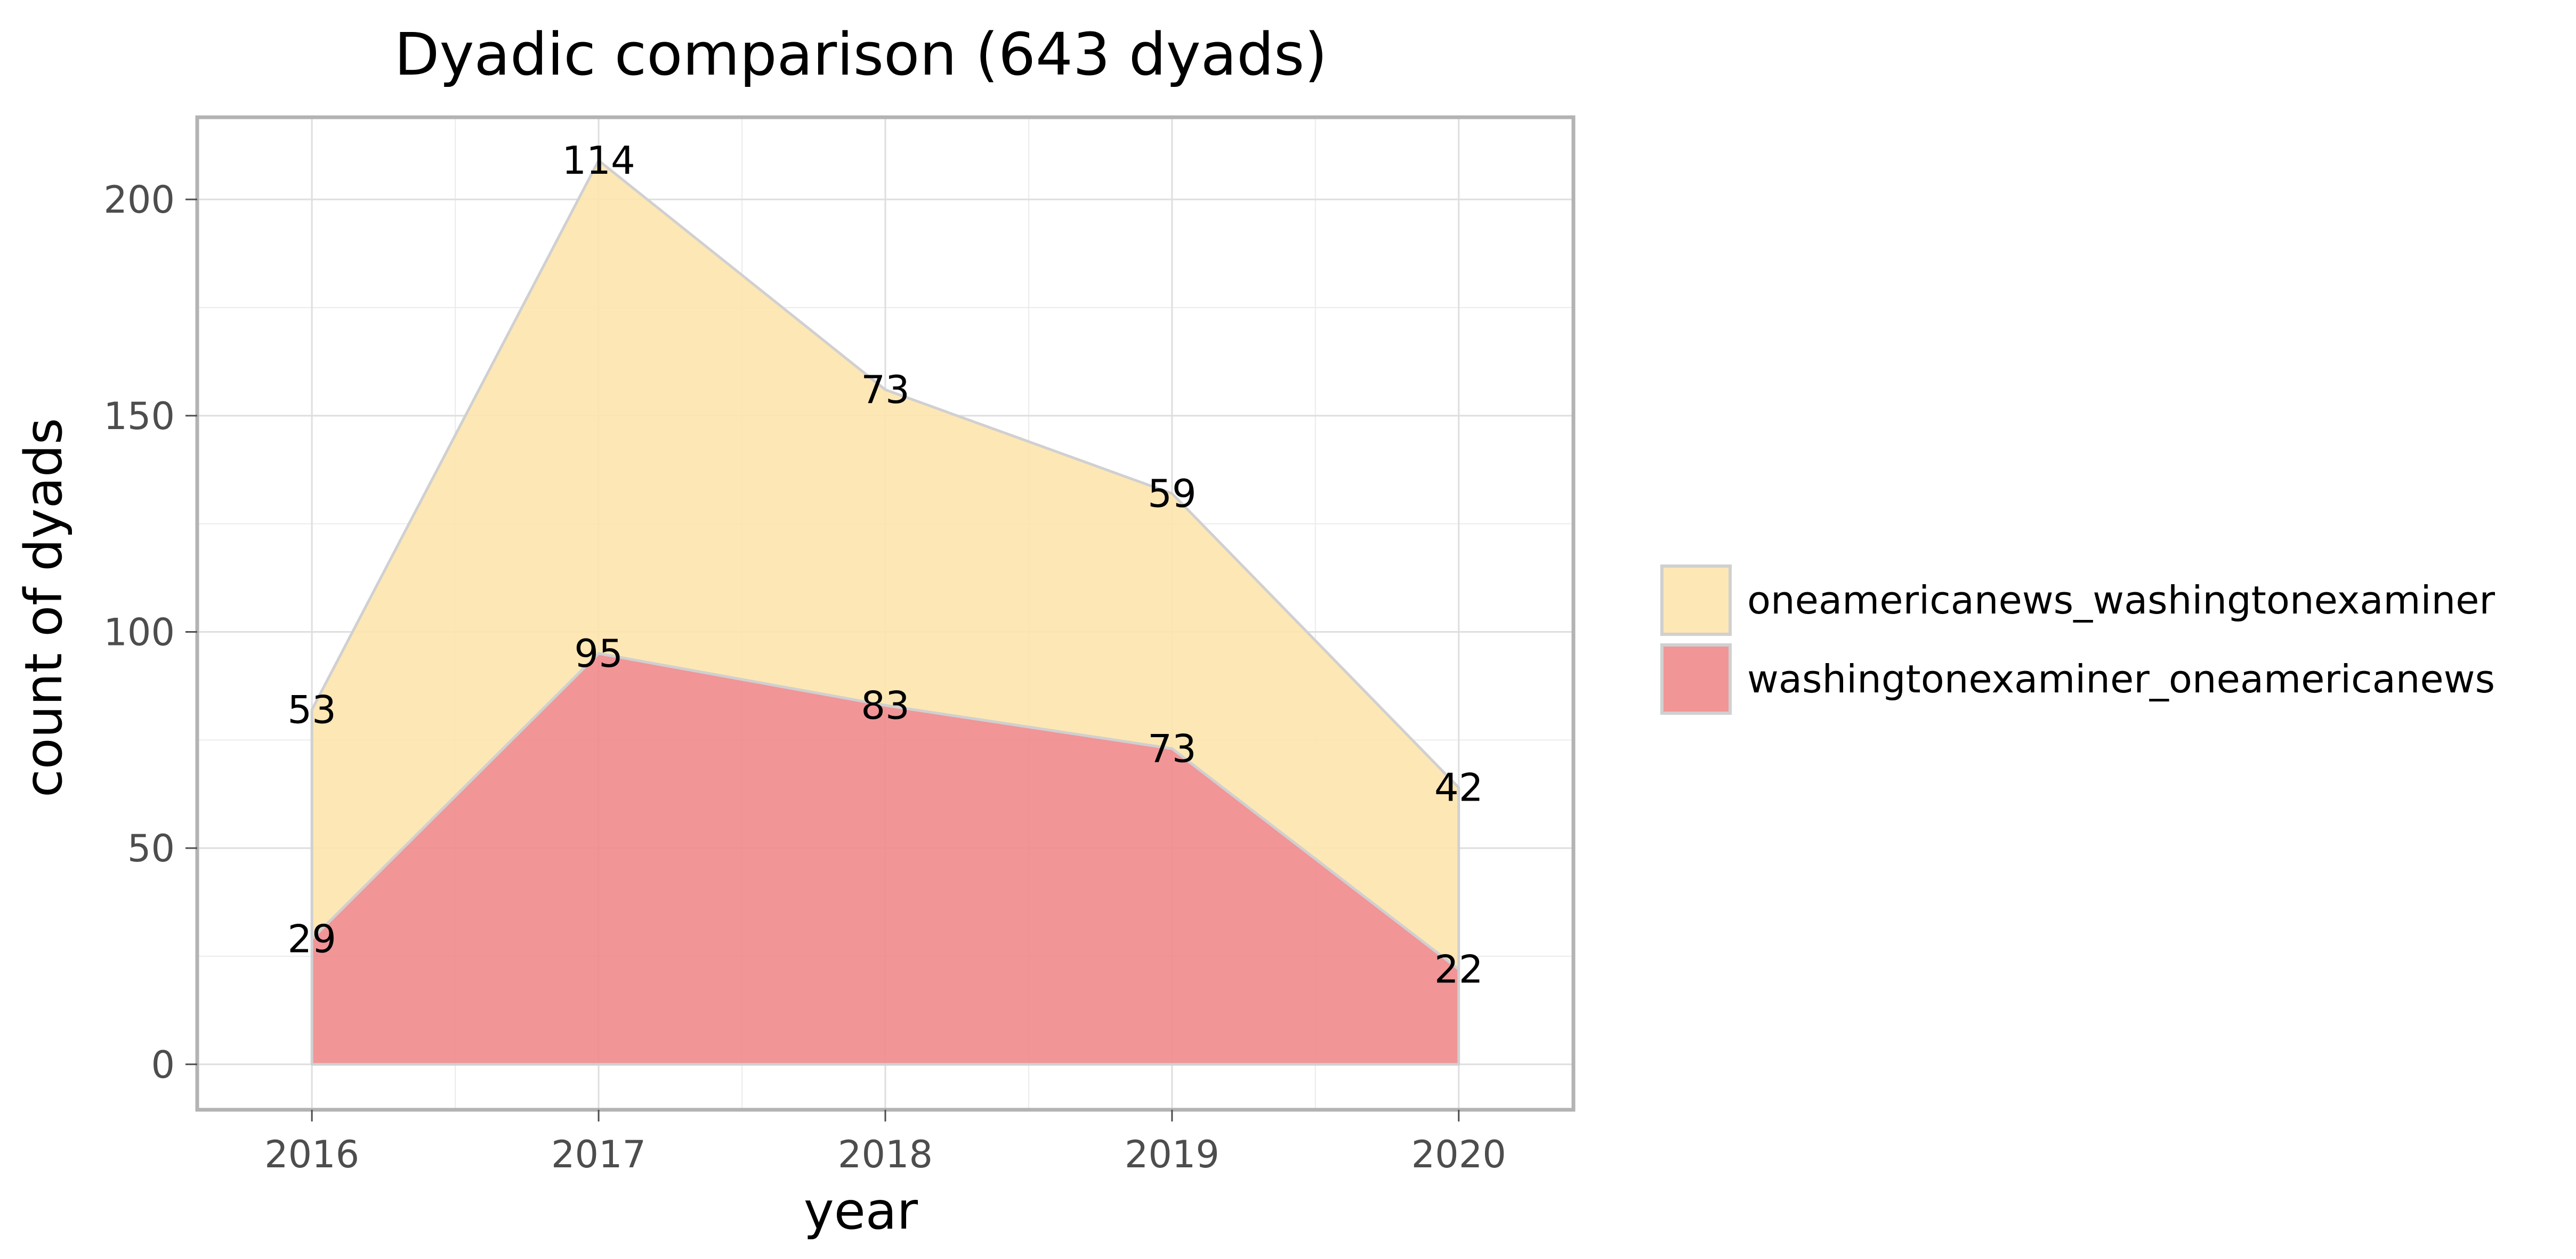 The height and width of the screenshot is (1259, 2576). What do you see at coordinates (163, 1065) in the screenshot?
I see `y-tick-label: 0` at bounding box center [163, 1065].